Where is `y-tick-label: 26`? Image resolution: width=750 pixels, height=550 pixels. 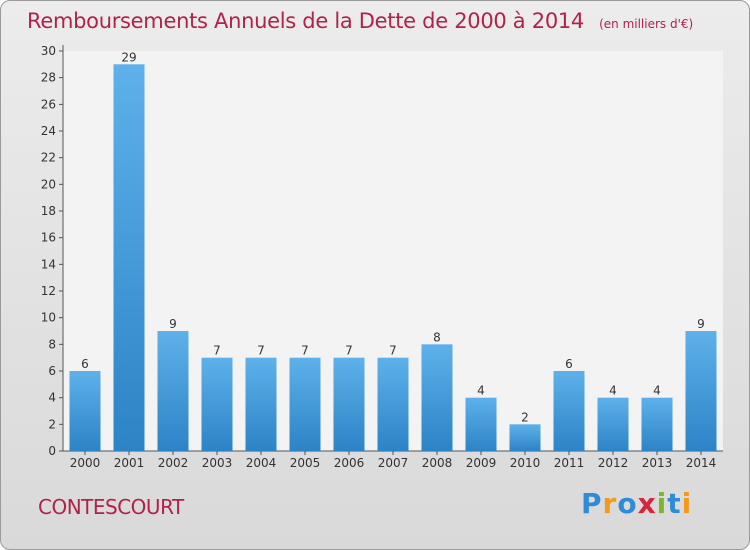
y-tick-label: 26 is located at coordinates (48, 104).